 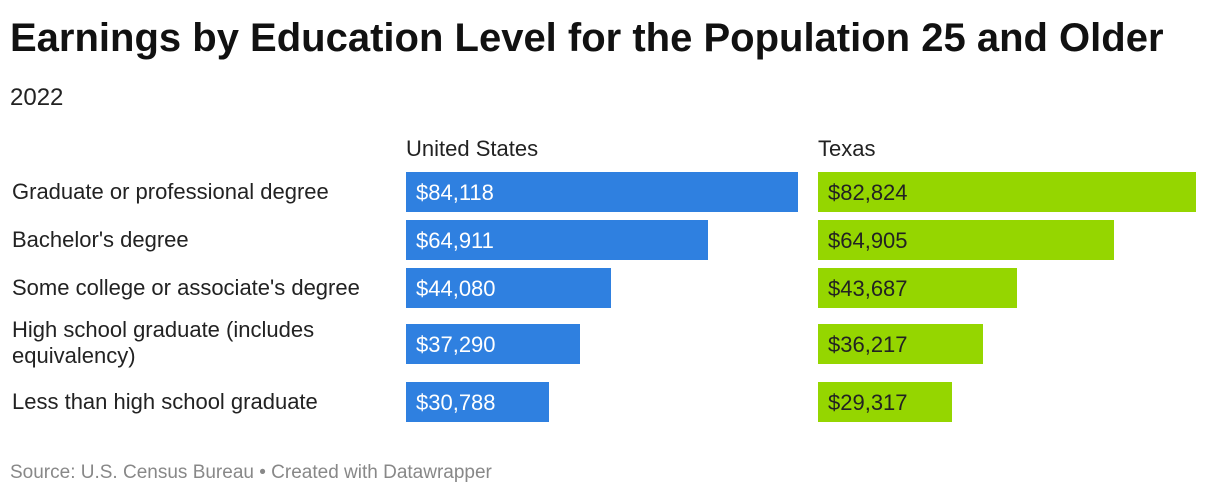 What do you see at coordinates (455, 192) in the screenshot?
I see `data-label-united-states-0: $84,118` at bounding box center [455, 192].